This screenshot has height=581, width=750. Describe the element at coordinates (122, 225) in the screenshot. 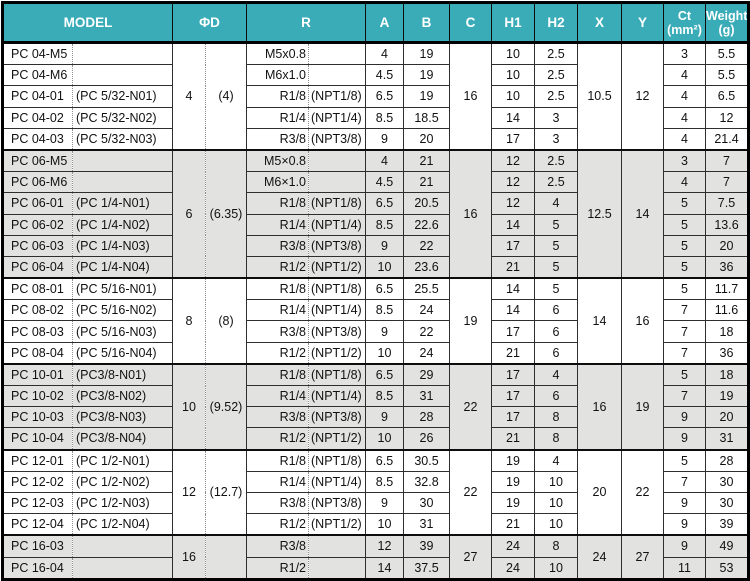

I see `cell-model-alt: (PC 1/4-N02)` at that location.